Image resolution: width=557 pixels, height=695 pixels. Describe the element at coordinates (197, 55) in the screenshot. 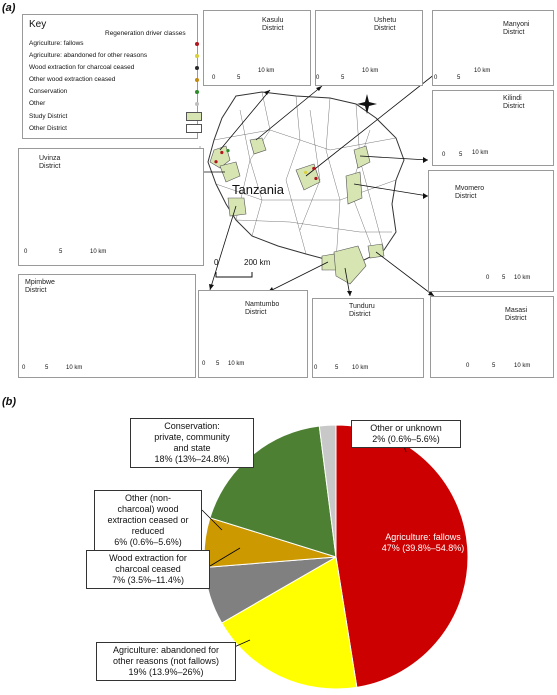

I see `key-dot-abandoned` at that location.